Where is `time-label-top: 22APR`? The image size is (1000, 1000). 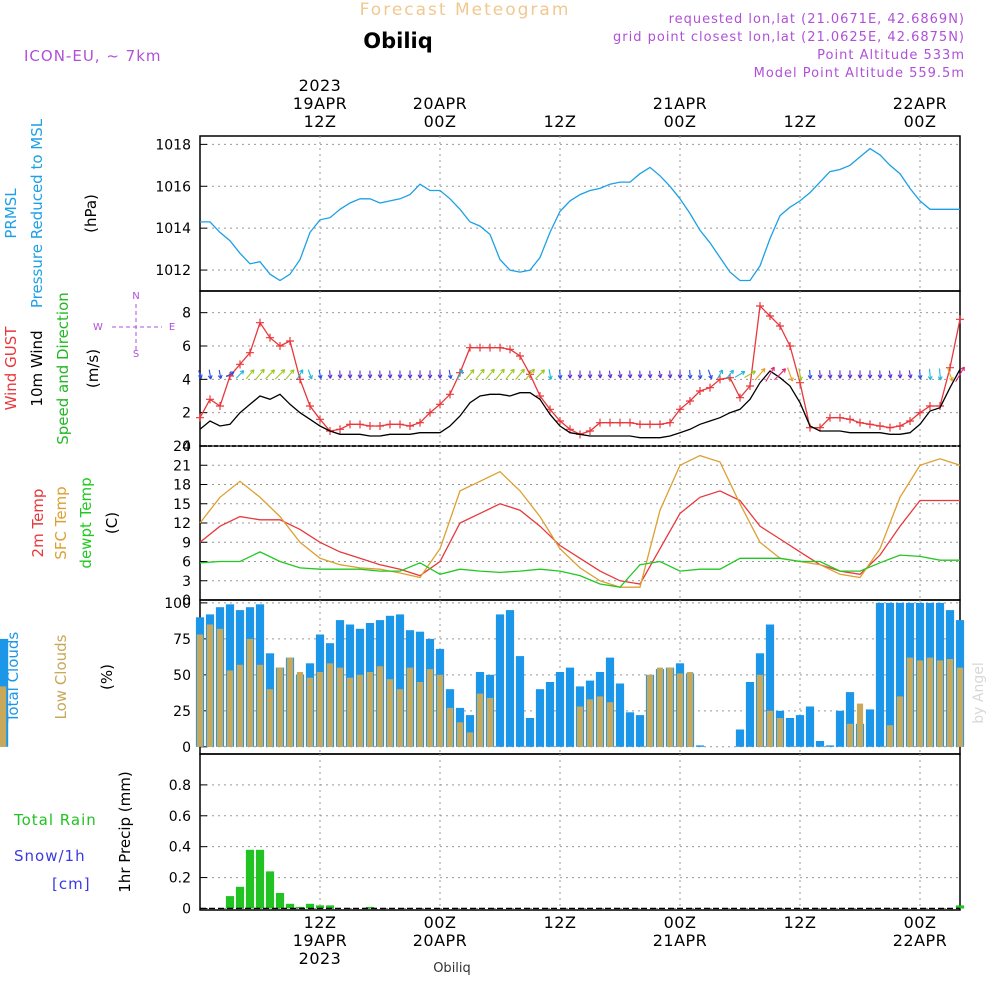
time-label-top: 22APR is located at coordinates (920, 103).